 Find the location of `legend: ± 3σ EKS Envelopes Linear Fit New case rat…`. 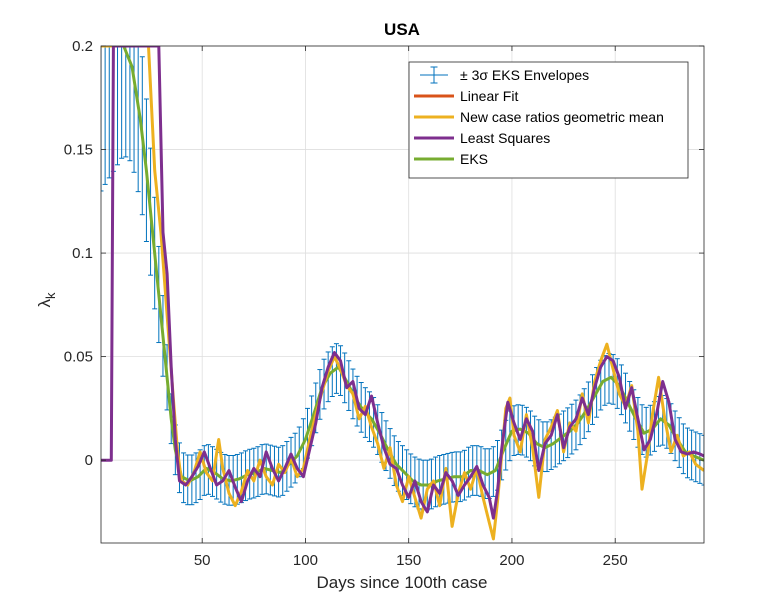

legend: ± 3σ EKS Envelopes Linear Fit New case rat… is located at coordinates (548, 120).